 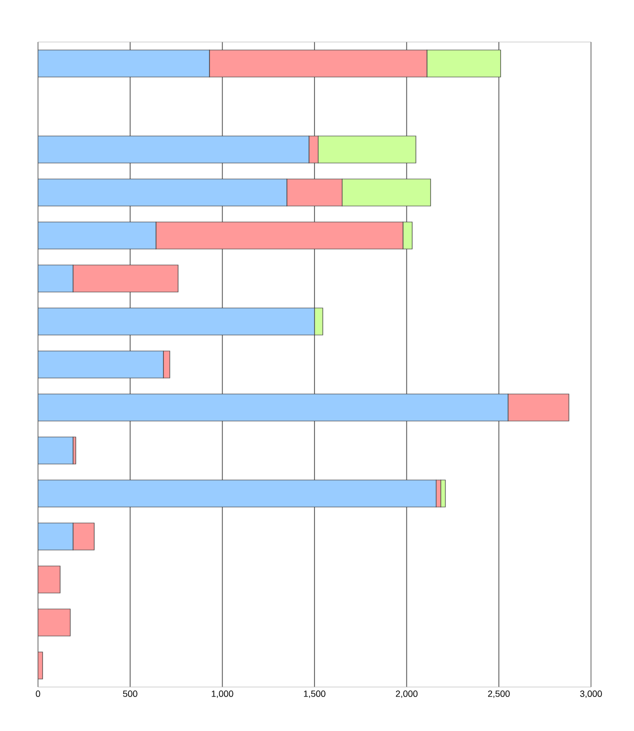 I want to click on x-tick-label: 1,000, so click(x=223, y=694).